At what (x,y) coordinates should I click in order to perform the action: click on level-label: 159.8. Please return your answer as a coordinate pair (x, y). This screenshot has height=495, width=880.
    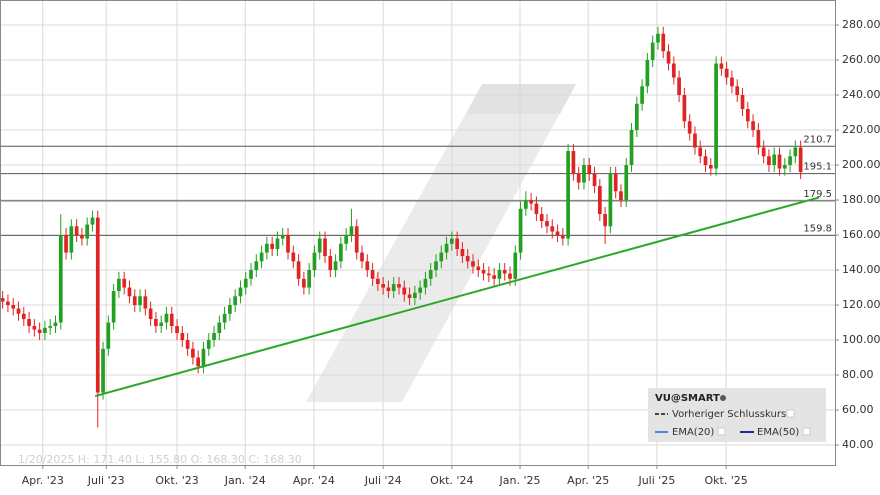
    Looking at the image, I should click on (817, 228).